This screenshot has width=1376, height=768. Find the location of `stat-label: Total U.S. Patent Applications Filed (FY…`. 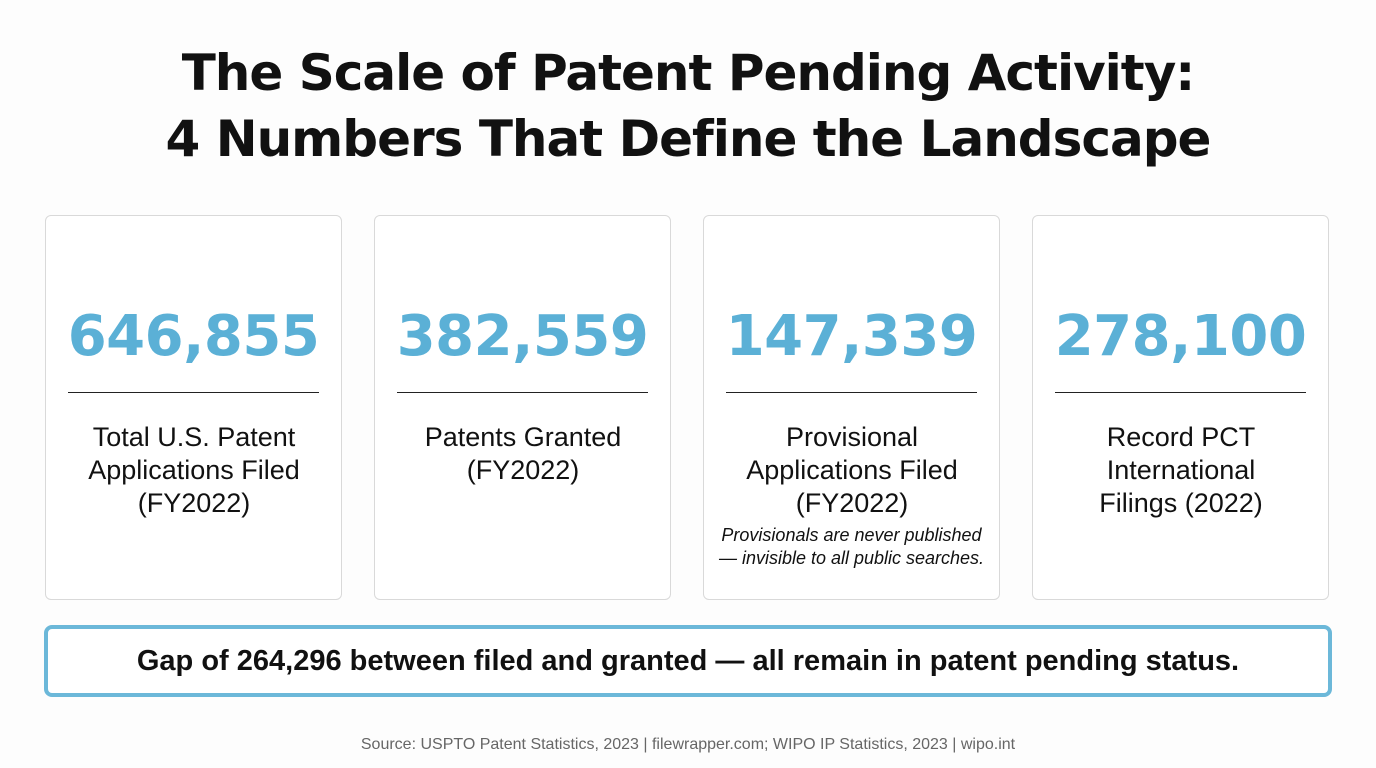

stat-label: Total U.S. Patent Applications Filed (FY… is located at coordinates (194, 470).